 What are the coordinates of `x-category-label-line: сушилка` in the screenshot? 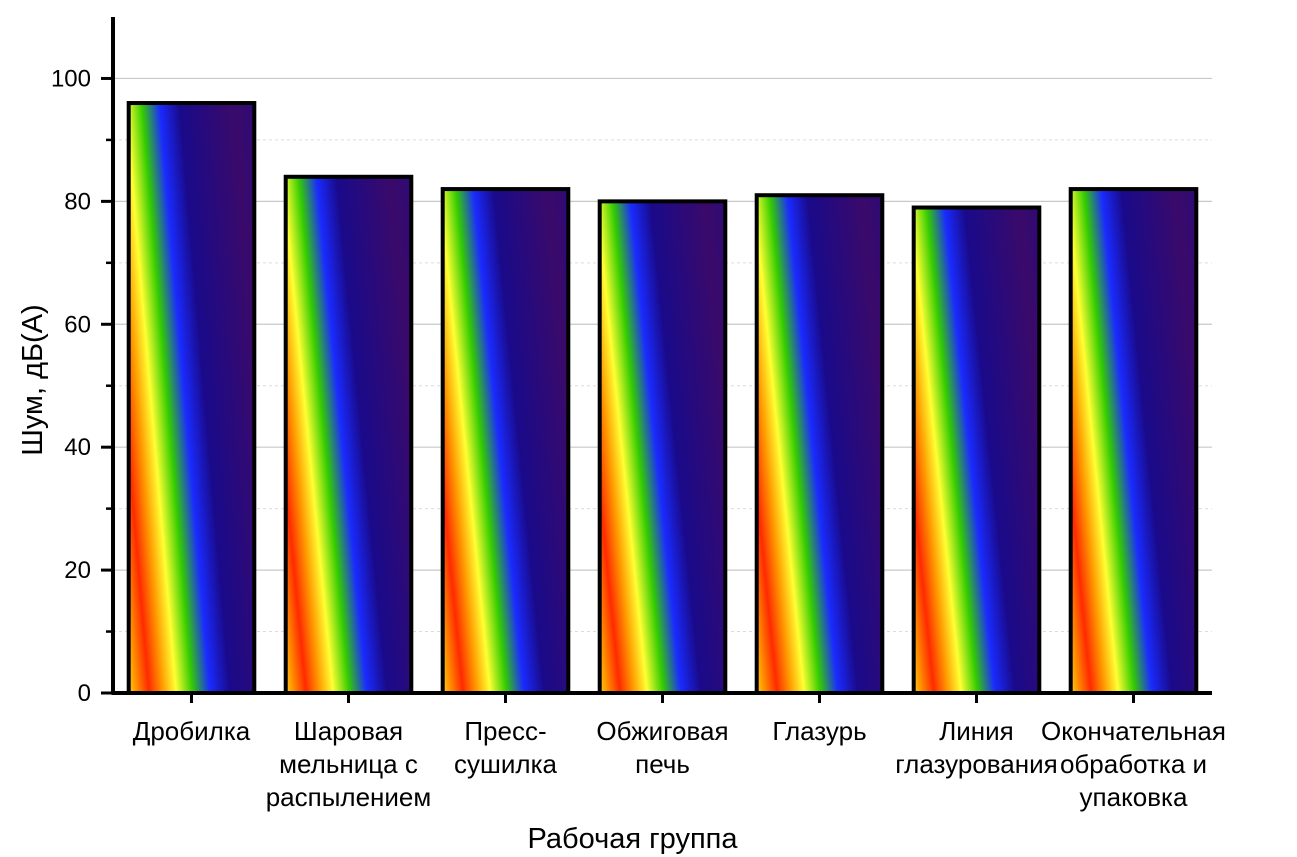 It's located at (505, 764).